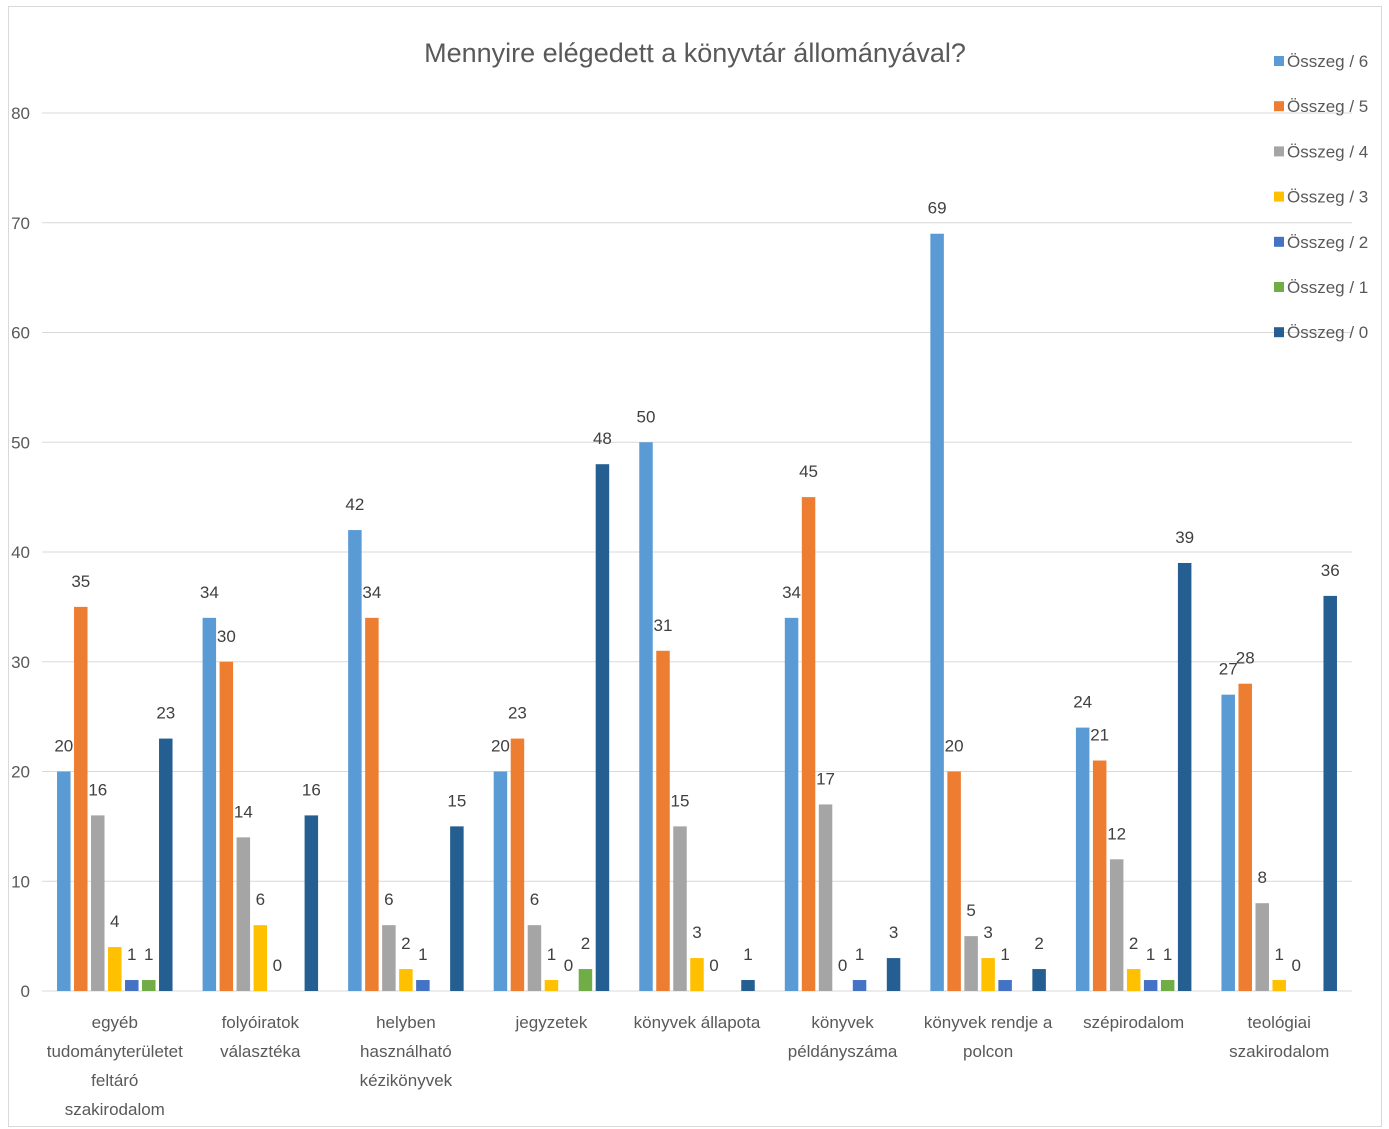 Image resolution: width=1389 pixels, height=1129 pixels. Describe the element at coordinates (517, 713) in the screenshot. I see `data-label: 23` at that location.